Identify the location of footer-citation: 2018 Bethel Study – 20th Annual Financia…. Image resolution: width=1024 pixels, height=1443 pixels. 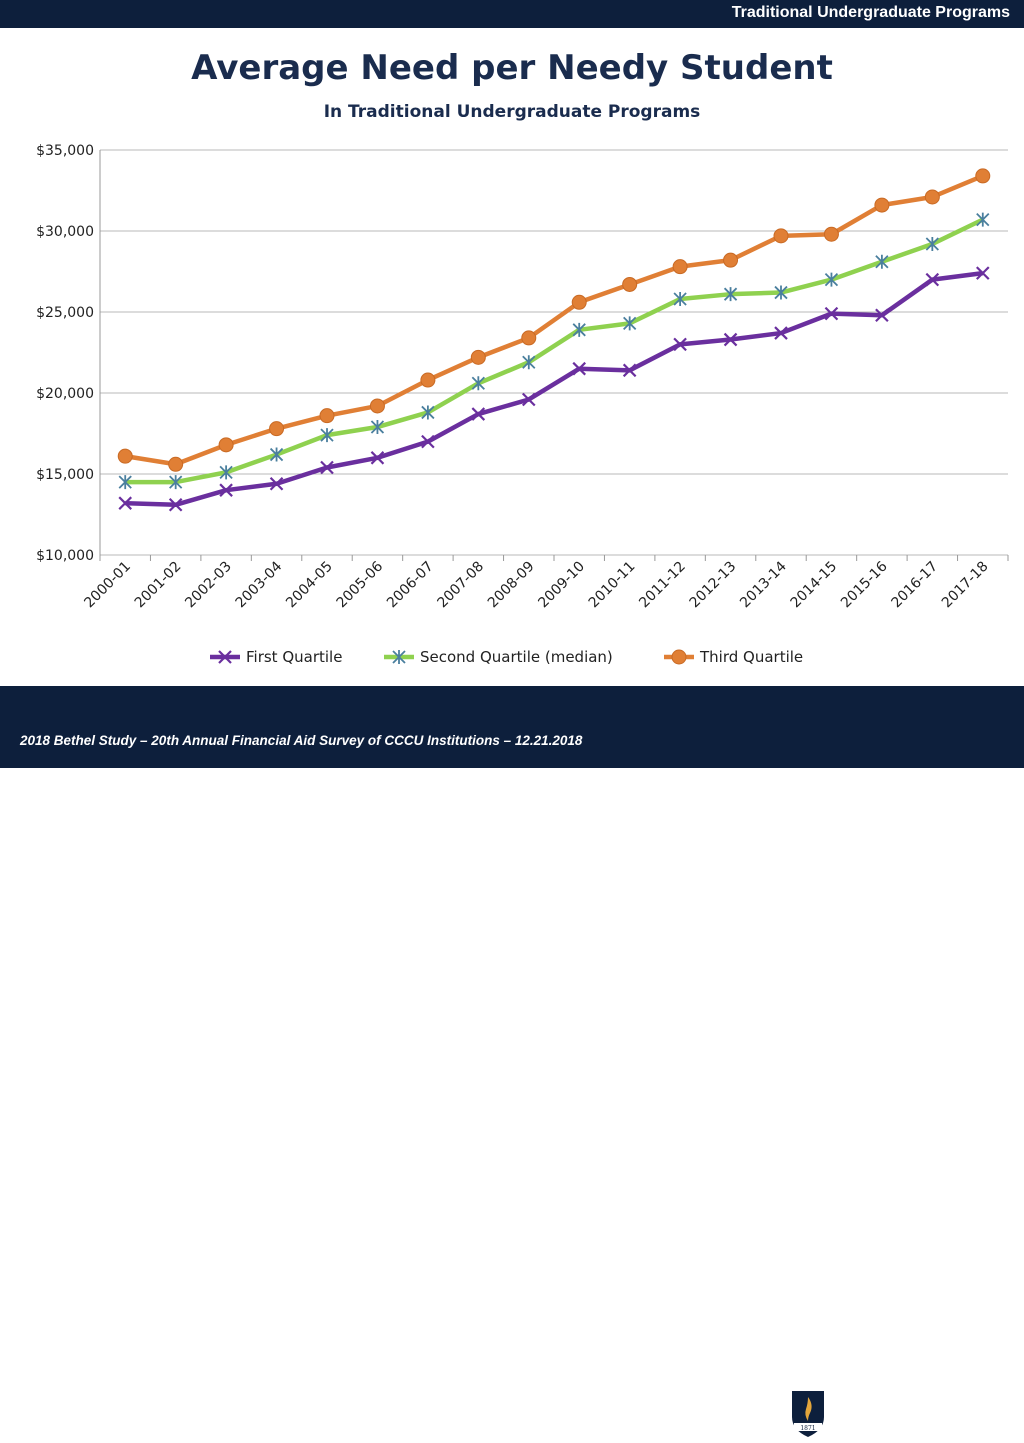
(301, 740).